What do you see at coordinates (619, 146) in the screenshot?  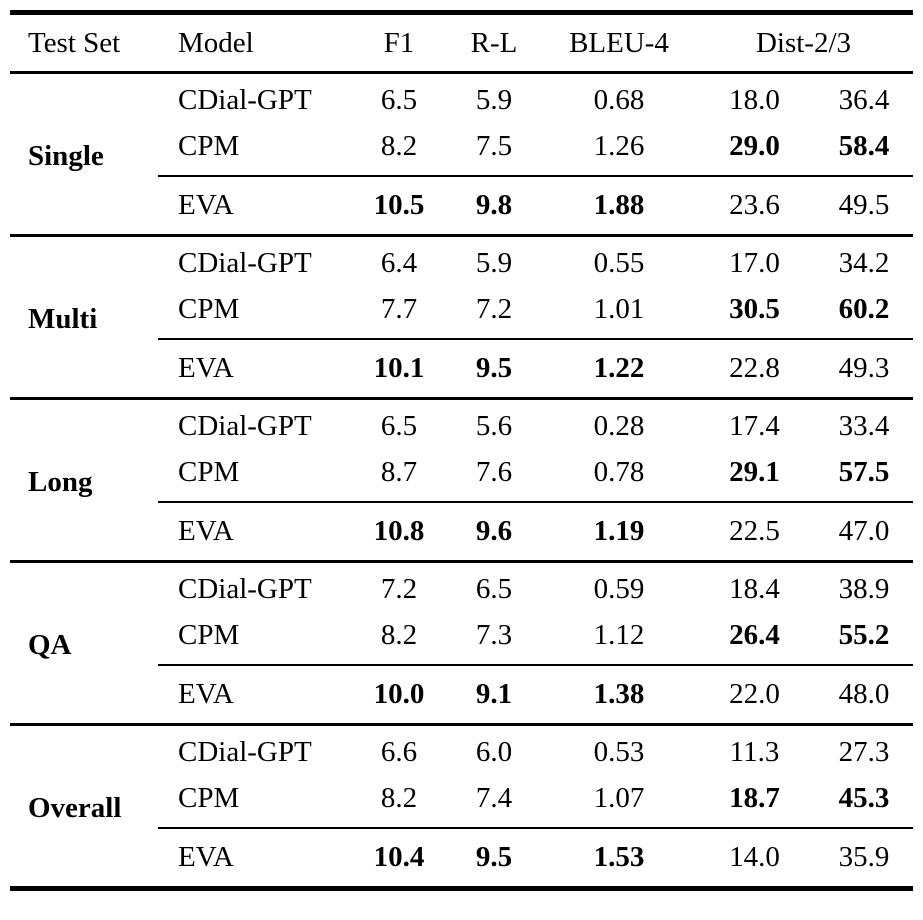 I see `bleu4-cell: 1.26` at bounding box center [619, 146].